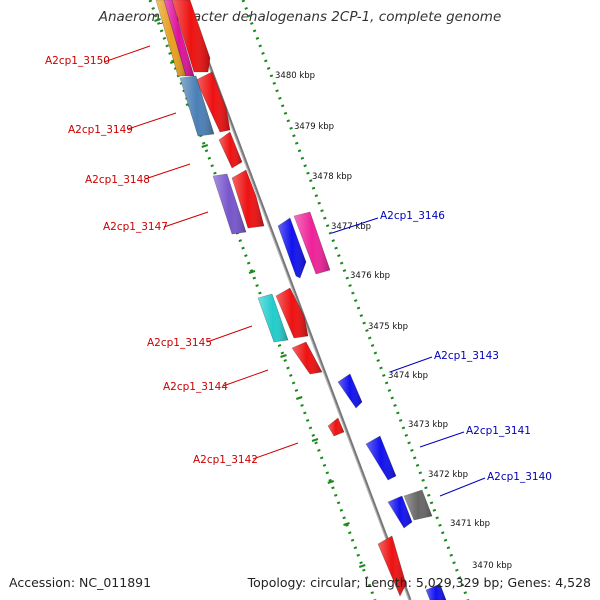 The width and height of the screenshot is (600, 600). Describe the element at coordinates (418, 505) in the screenshot. I see `cog-3140-shading` at that location.